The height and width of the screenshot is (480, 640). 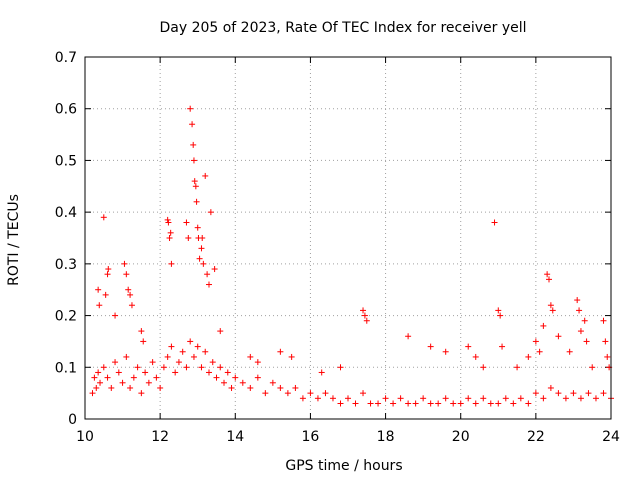 What do you see at coordinates (85, 437) in the screenshot?
I see `x-tick-label: 10` at bounding box center [85, 437].